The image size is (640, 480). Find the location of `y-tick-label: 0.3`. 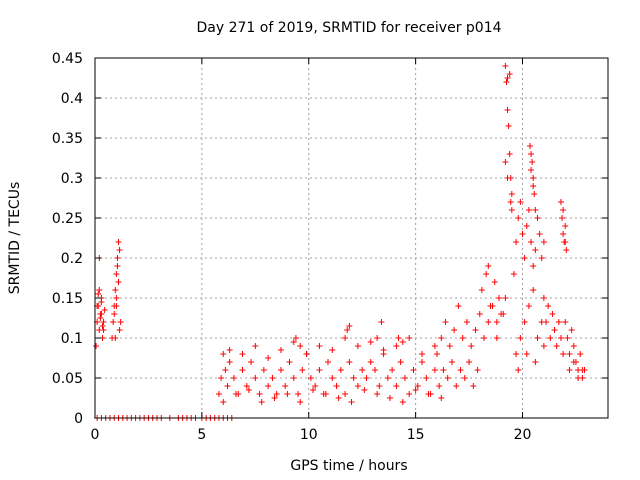

y-tick-label: 0.3 is located at coordinates (72, 179).